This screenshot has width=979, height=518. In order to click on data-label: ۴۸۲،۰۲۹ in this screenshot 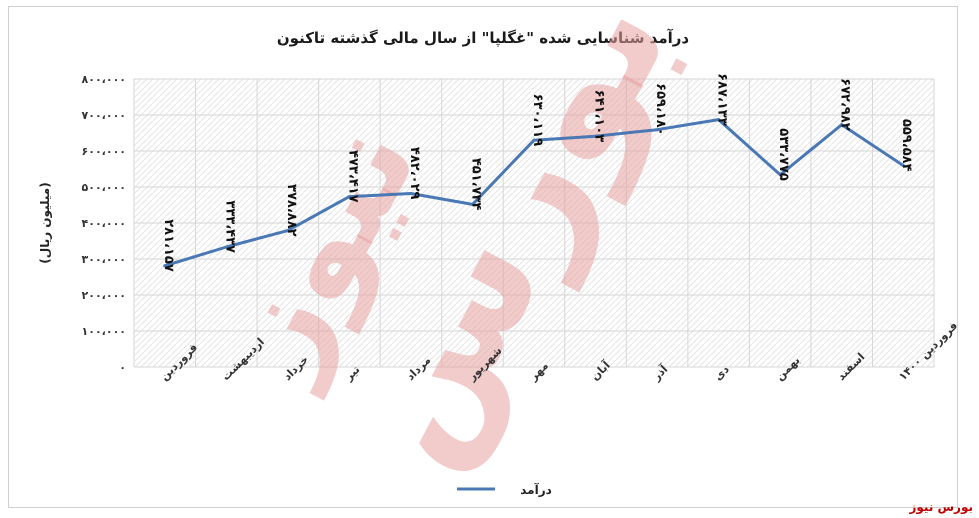, I will do `click(414, 173)`.